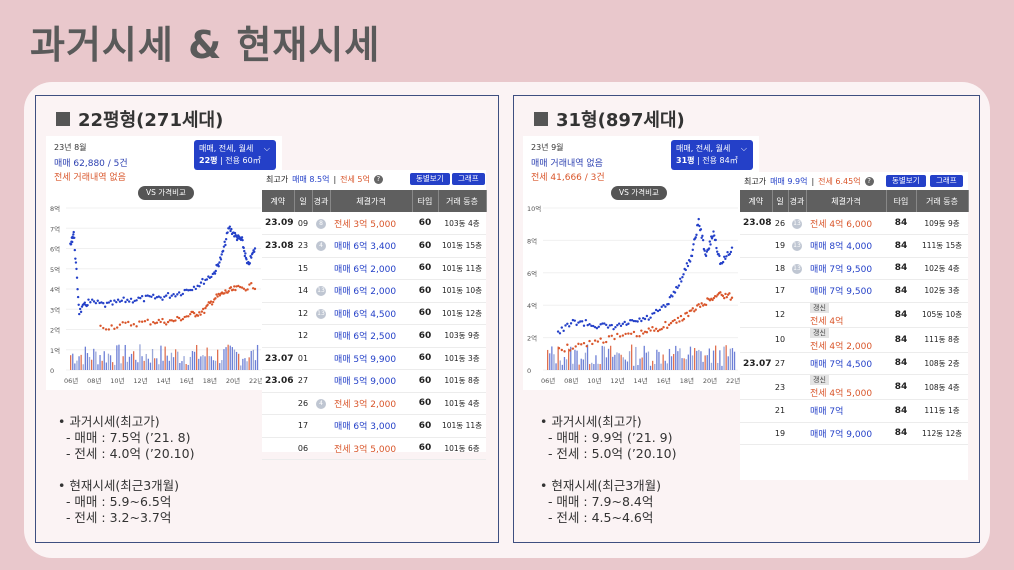 This screenshot has width=1014, height=570. What do you see at coordinates (854, 340) in the screenshot?
I see `table-row: 10 갱신 전세 4억 2,000 84 111동 8층` at bounding box center [854, 340].